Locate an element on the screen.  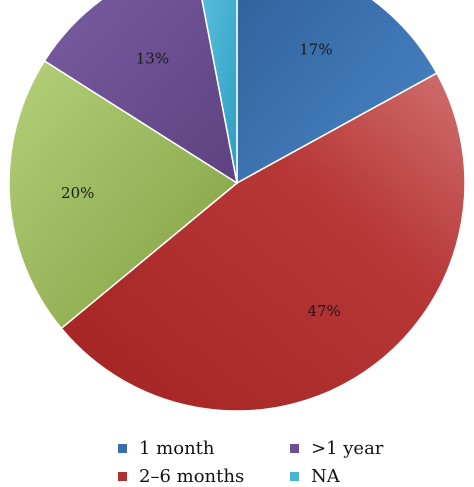
legend-item-3: 2–6 months is located at coordinates (181, 476).